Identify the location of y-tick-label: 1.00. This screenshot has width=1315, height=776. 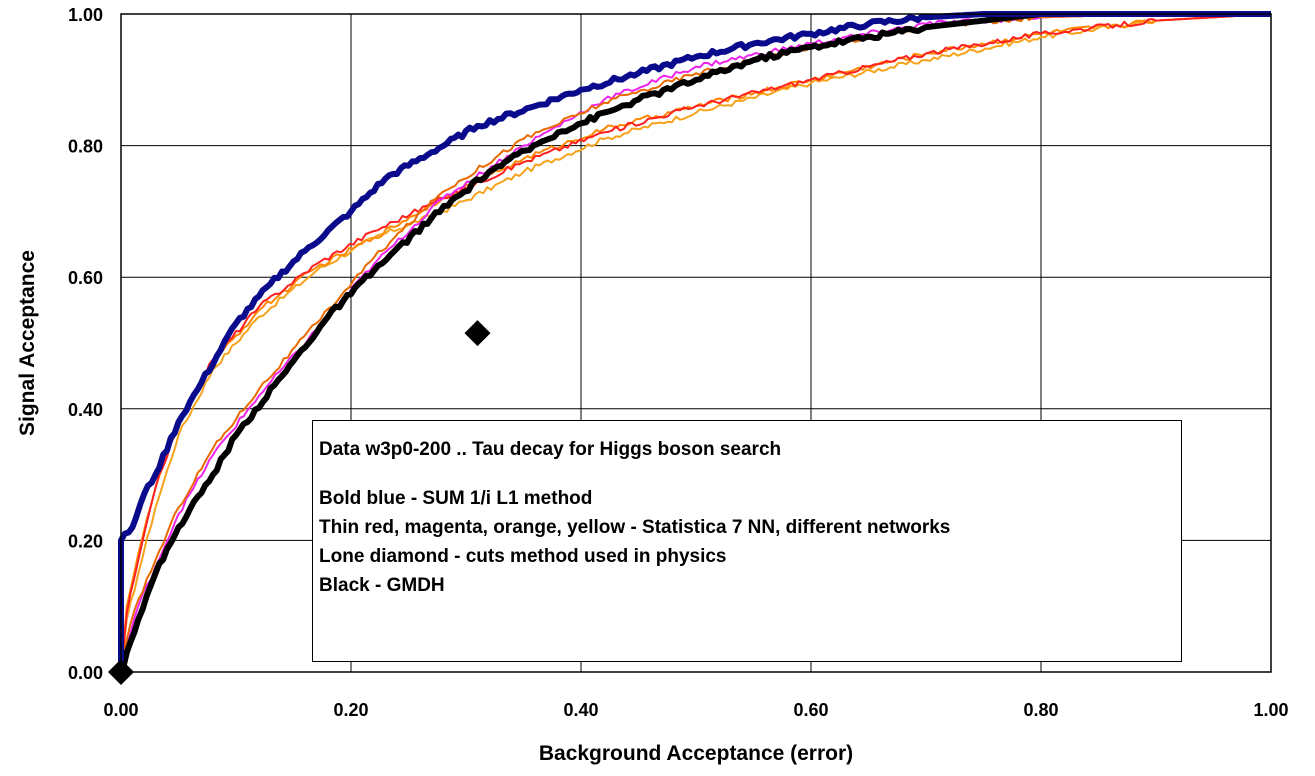
(85, 15).